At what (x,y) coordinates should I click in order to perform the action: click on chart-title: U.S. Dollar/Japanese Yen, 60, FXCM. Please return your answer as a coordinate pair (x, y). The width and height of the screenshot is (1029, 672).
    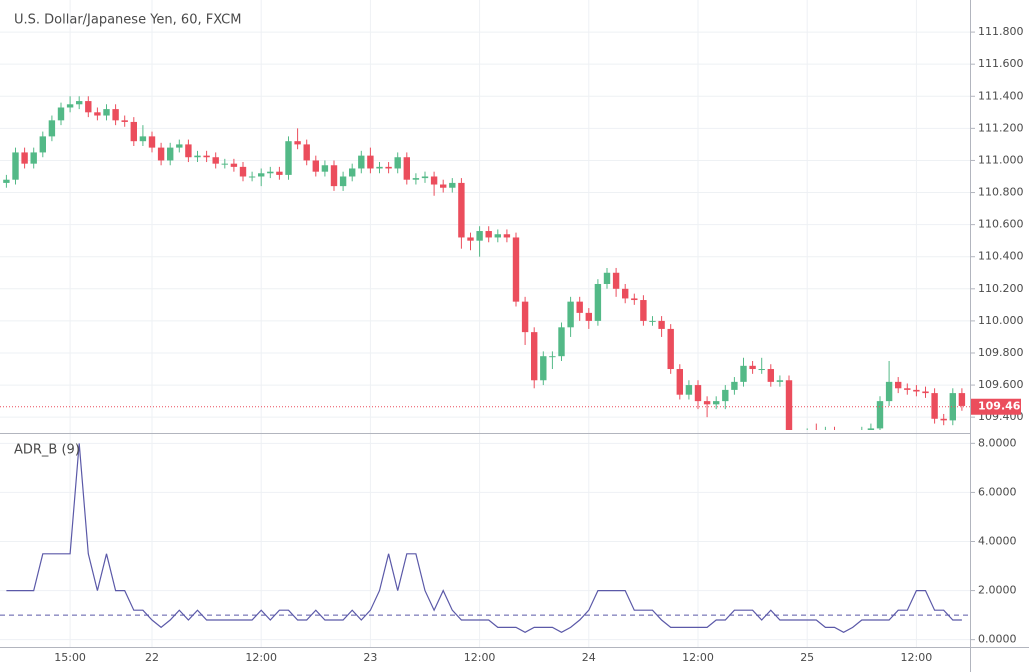
    Looking at the image, I should click on (127, 20).